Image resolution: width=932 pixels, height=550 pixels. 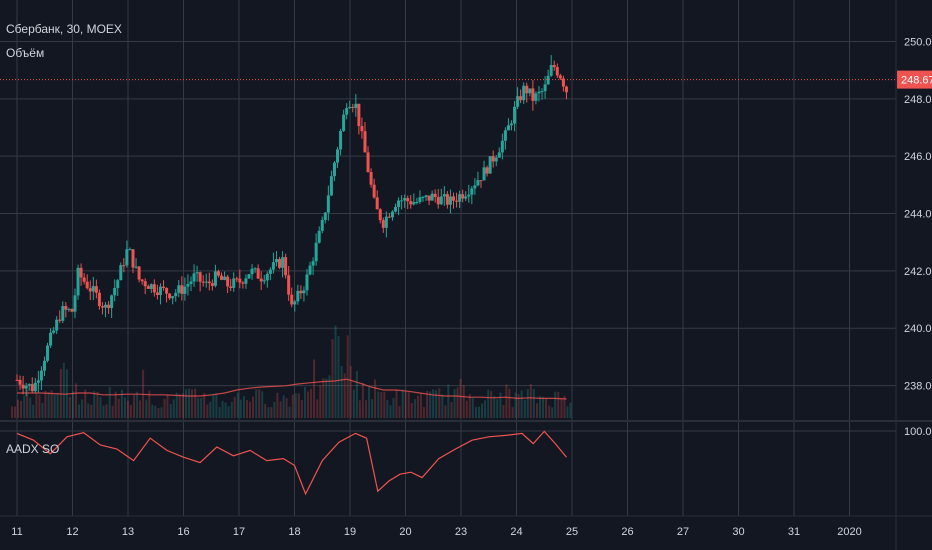 What do you see at coordinates (461, 532) in the screenshot?
I see `x-tick-label: 23` at bounding box center [461, 532].